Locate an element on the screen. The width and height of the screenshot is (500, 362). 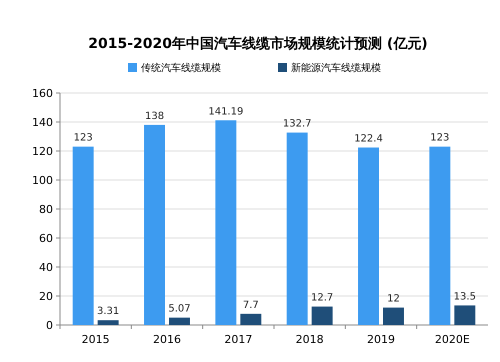
data-label: 3.31 is located at coordinates (108, 312).